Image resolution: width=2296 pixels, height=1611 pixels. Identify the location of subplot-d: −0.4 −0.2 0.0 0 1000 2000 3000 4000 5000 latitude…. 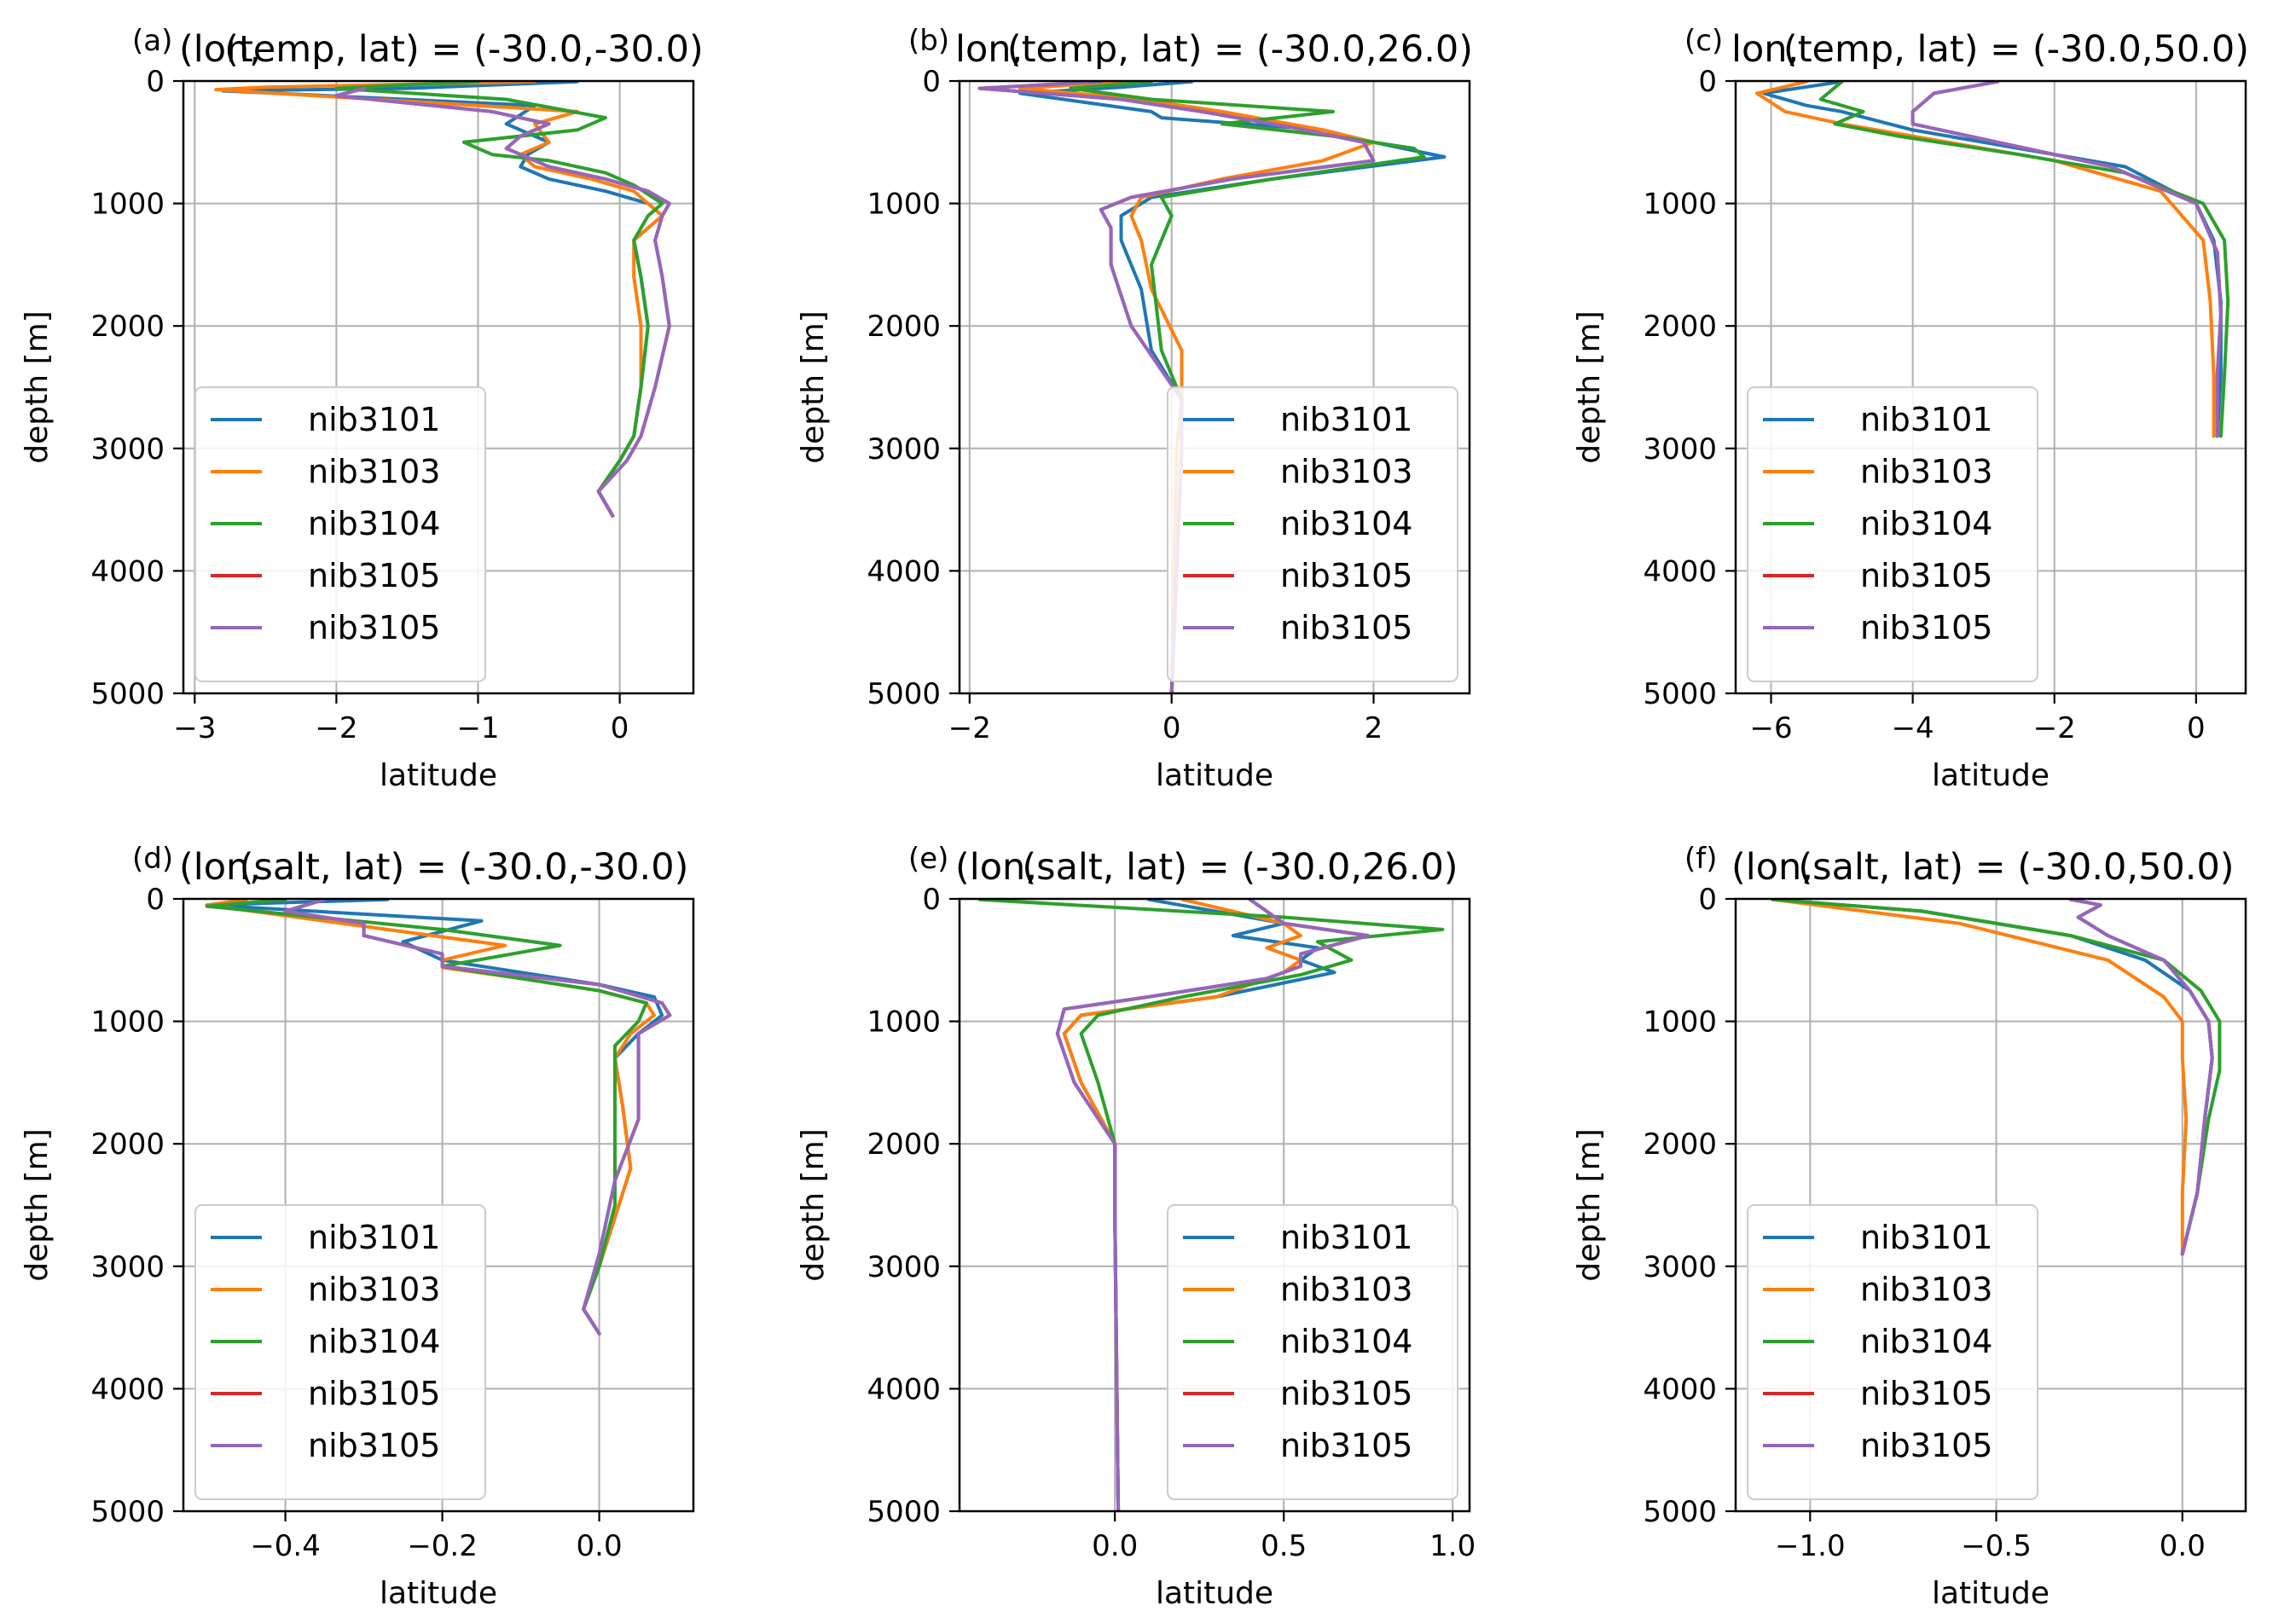
(357, 1226).